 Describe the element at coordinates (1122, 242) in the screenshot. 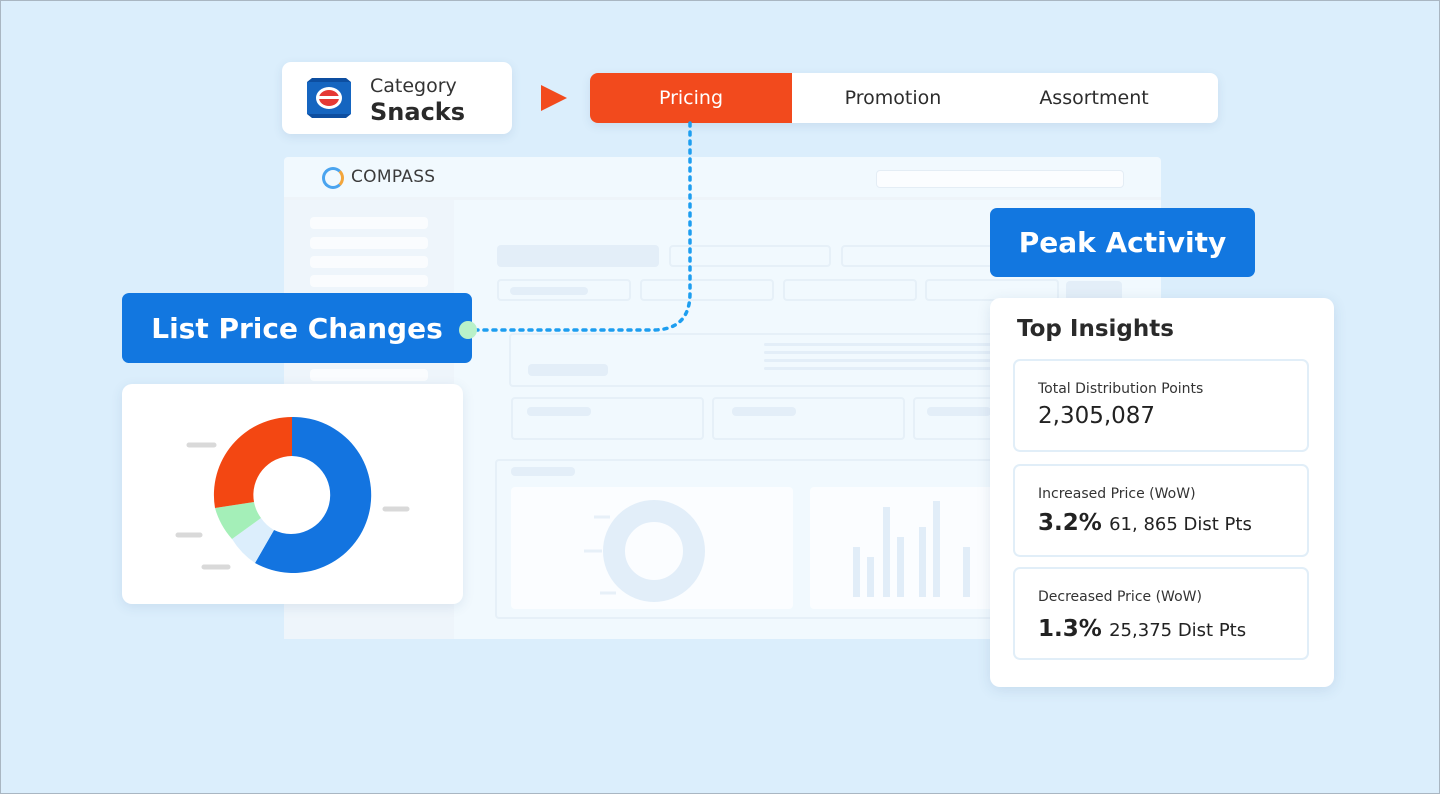

I see `peak-activity-callout: Peak Activity` at that location.